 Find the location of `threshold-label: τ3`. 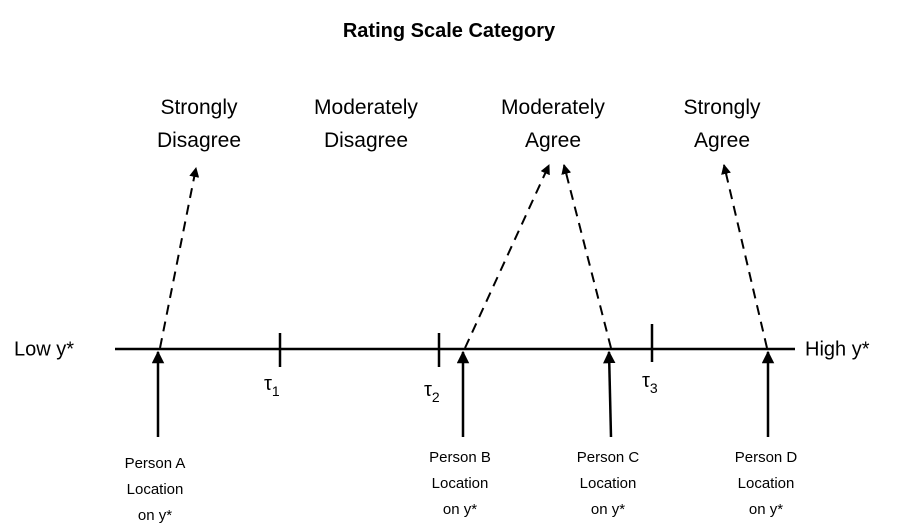

threshold-label: τ3 is located at coordinates (650, 383).